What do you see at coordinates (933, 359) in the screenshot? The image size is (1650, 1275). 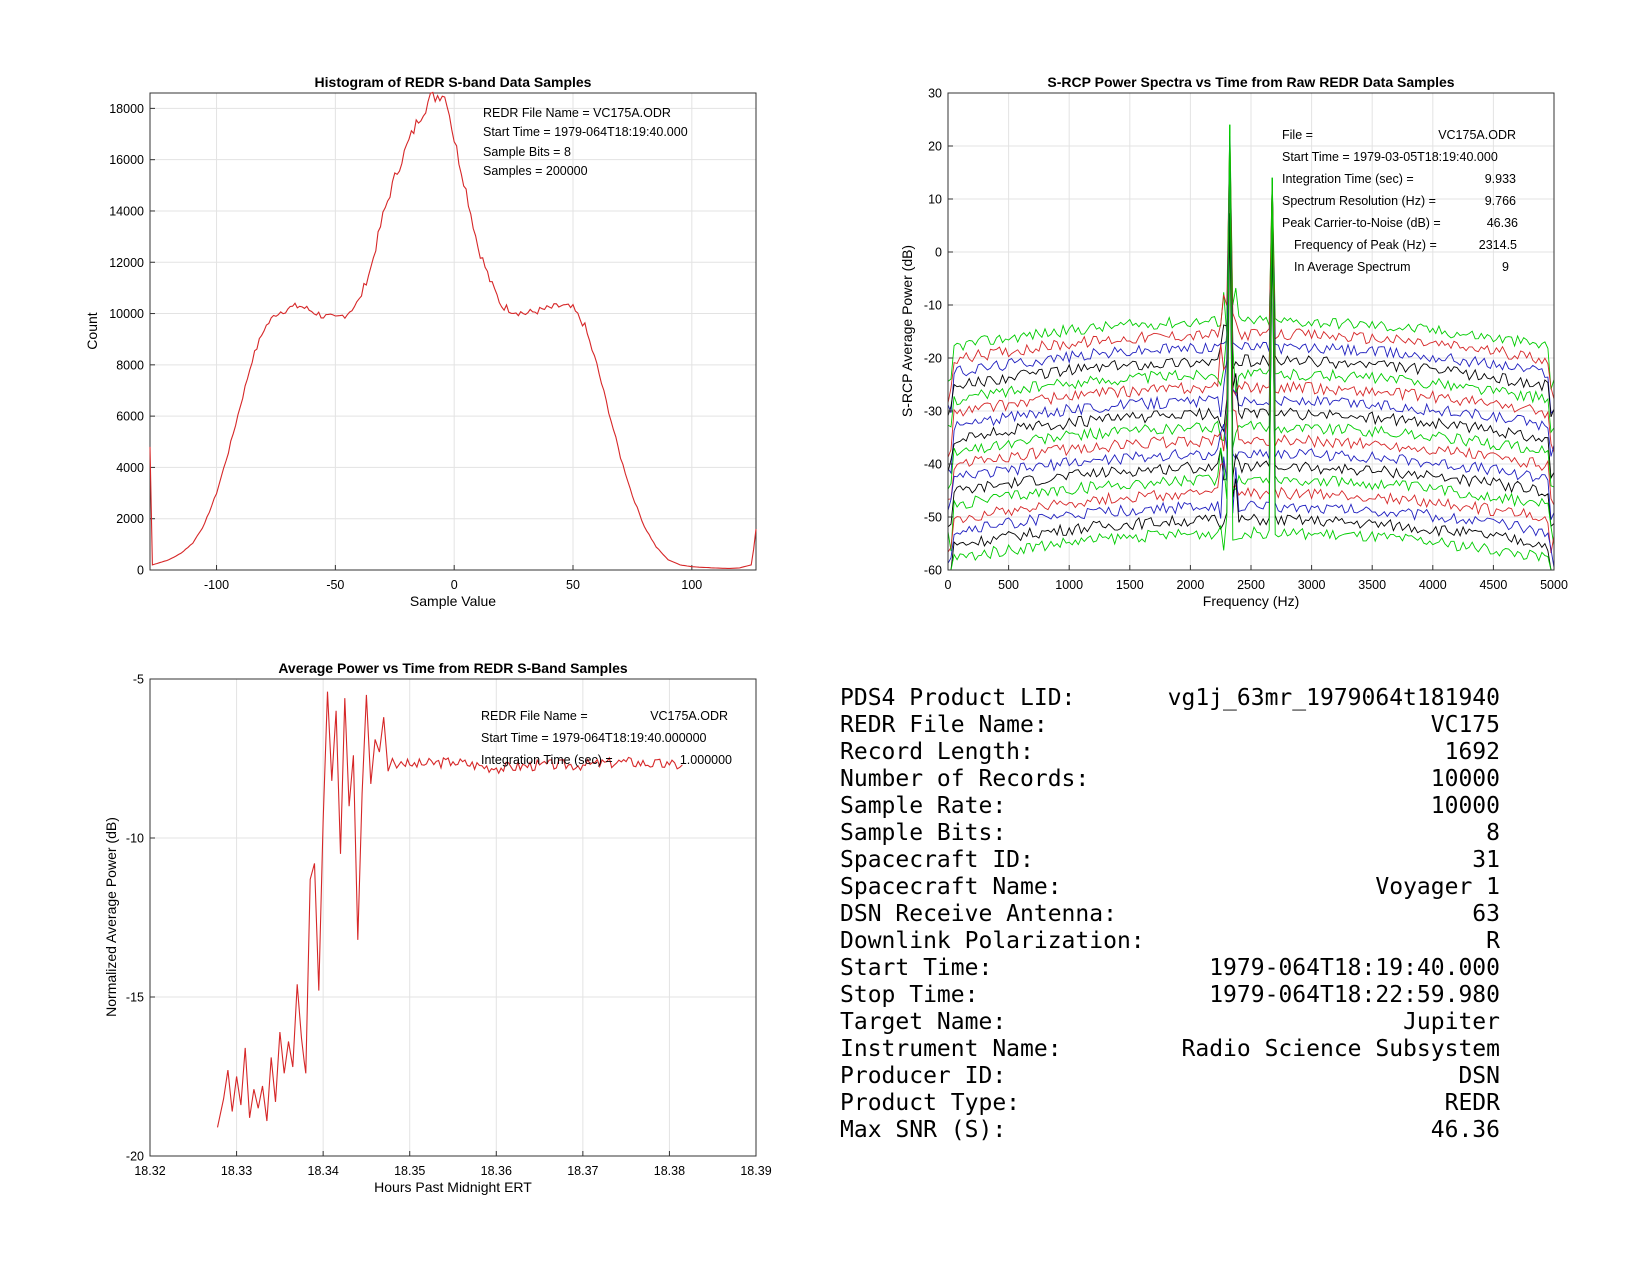 I see `s-y-tick-label: -20` at bounding box center [933, 359].